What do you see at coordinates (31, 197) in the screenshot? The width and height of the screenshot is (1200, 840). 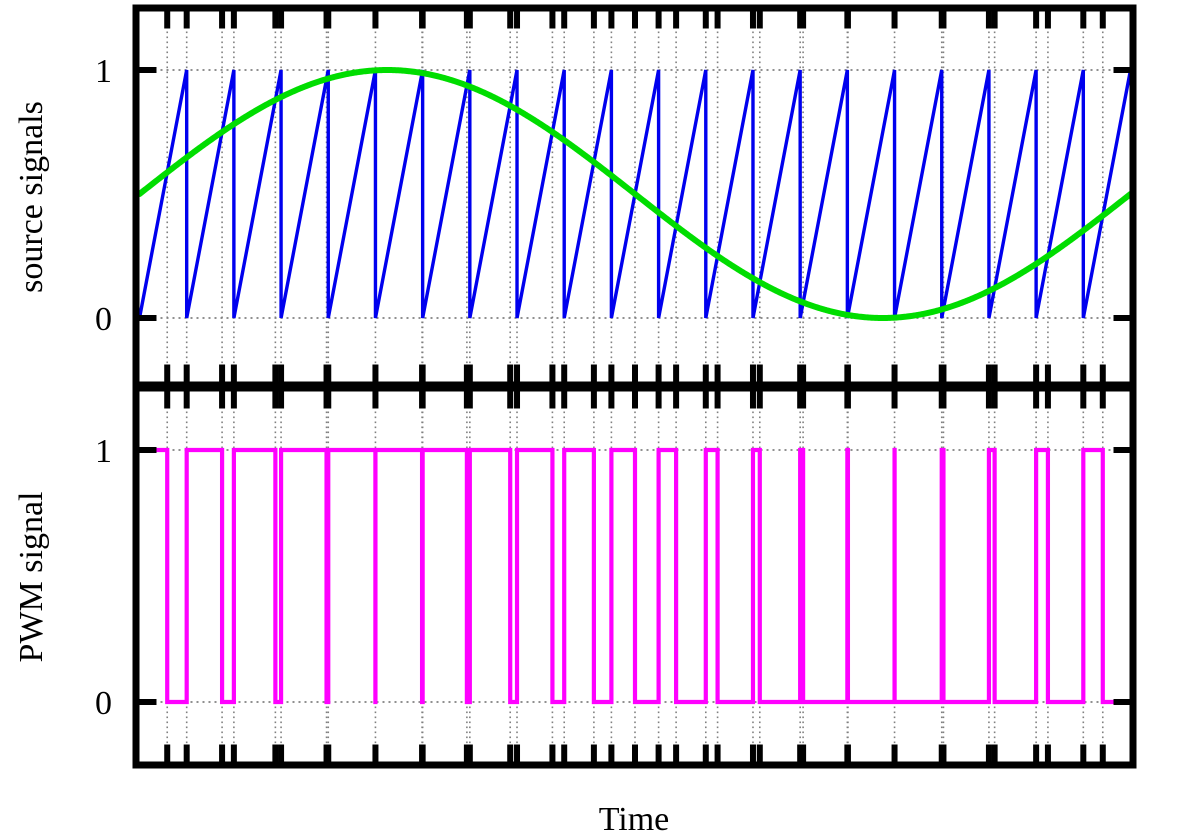 I see `y-axis-label-source-signals: source signals` at bounding box center [31, 197].